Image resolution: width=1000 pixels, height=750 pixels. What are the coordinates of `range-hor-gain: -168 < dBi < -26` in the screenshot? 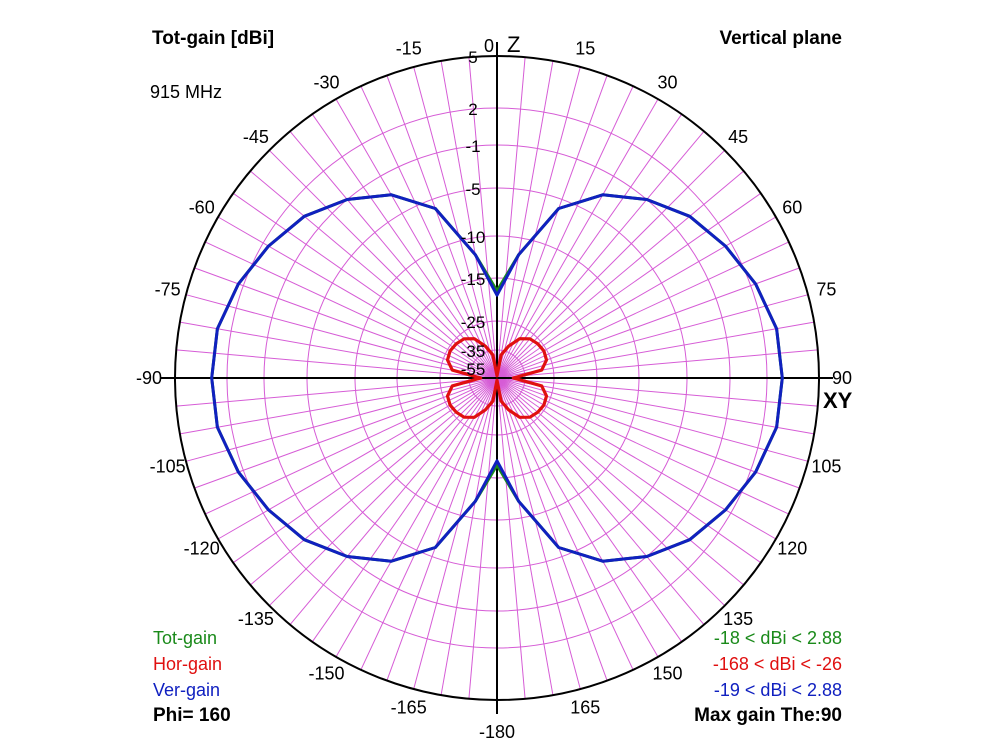 It's located at (777, 664).